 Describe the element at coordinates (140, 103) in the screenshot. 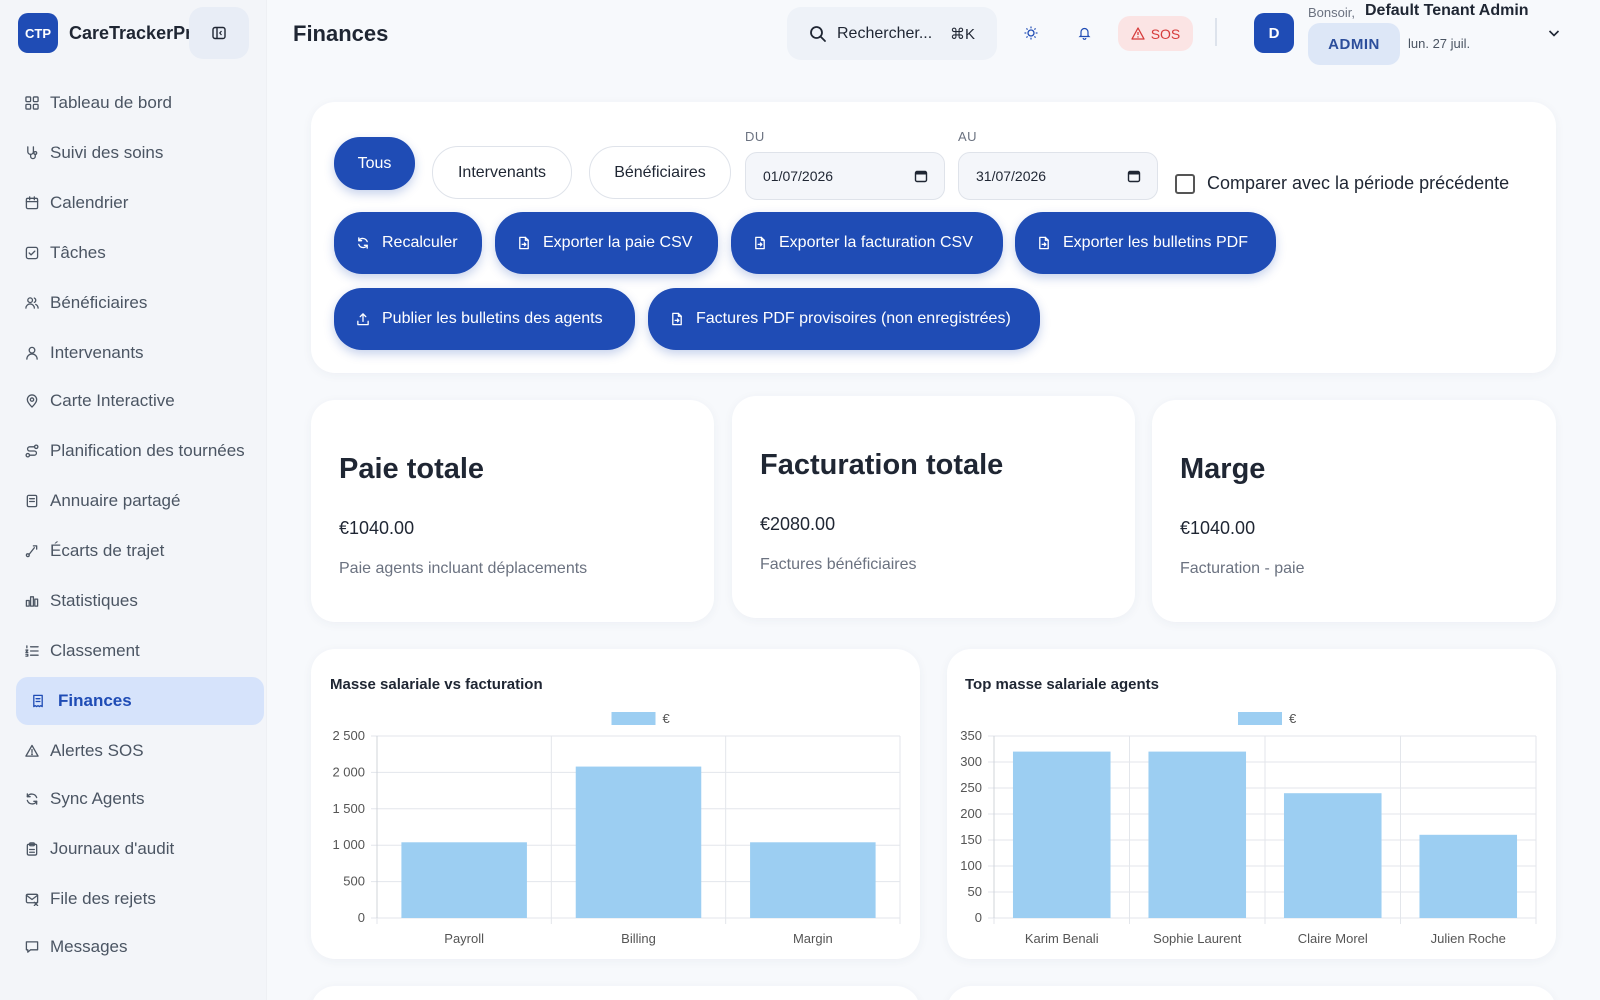

I see `sidebar-item-1: Tableau de bord` at that location.